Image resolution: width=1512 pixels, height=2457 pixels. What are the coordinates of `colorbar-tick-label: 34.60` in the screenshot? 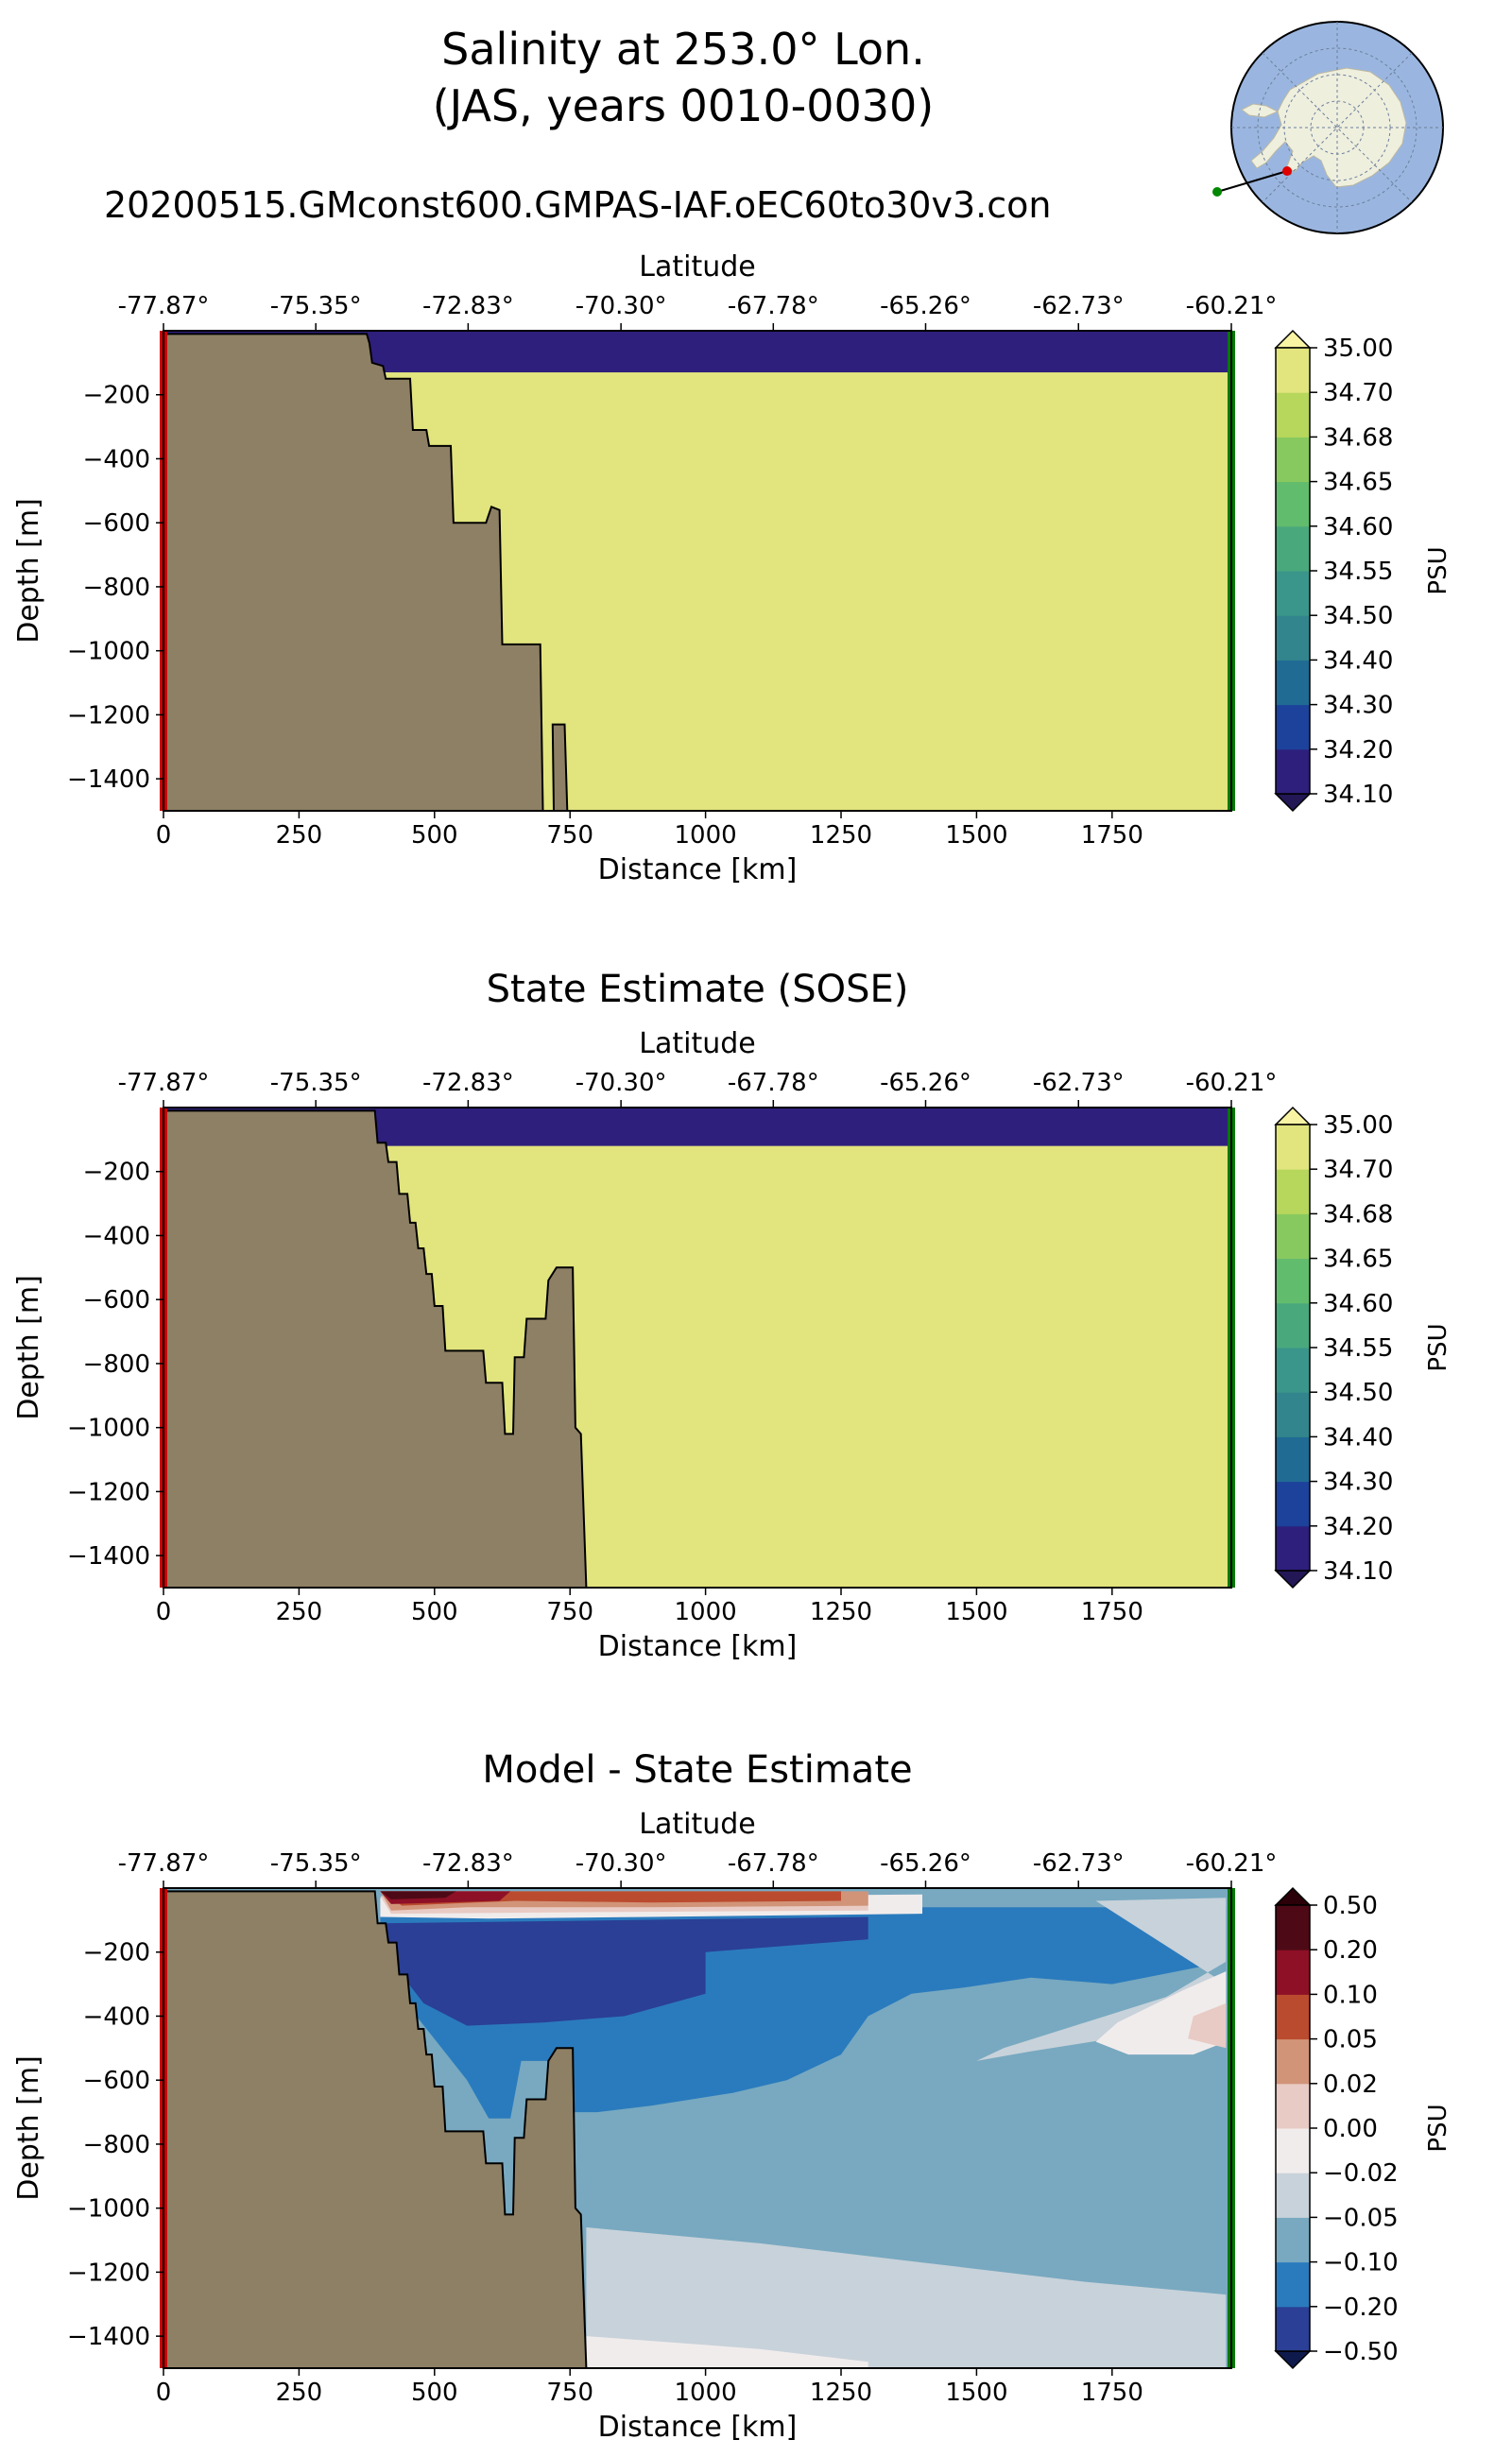 It's located at (1358, 1304).